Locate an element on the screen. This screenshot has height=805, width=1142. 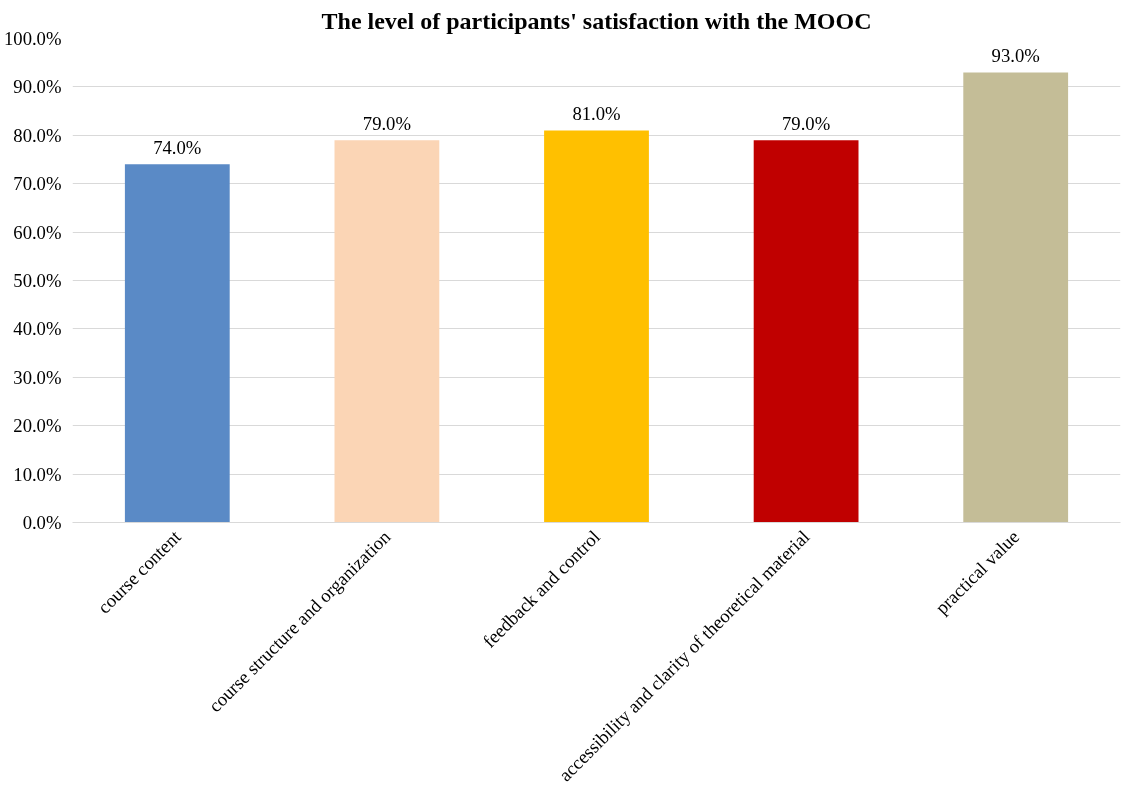
y-tick-label: 0.0% is located at coordinates (42, 522).